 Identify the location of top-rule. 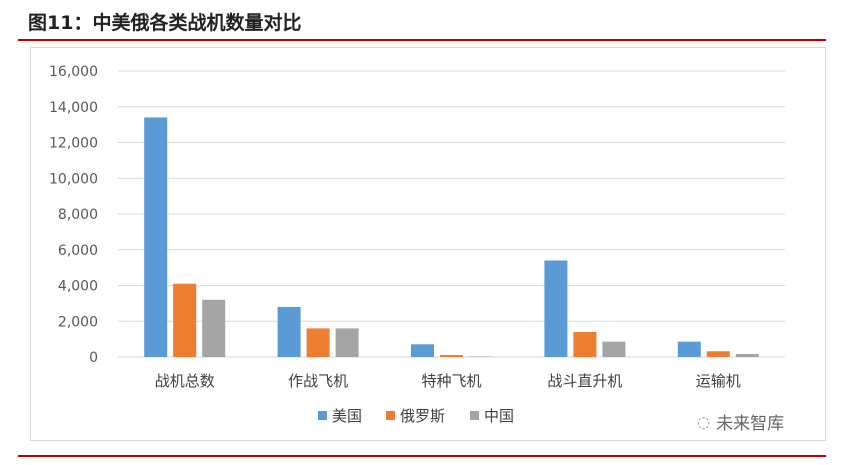
(422, 40).